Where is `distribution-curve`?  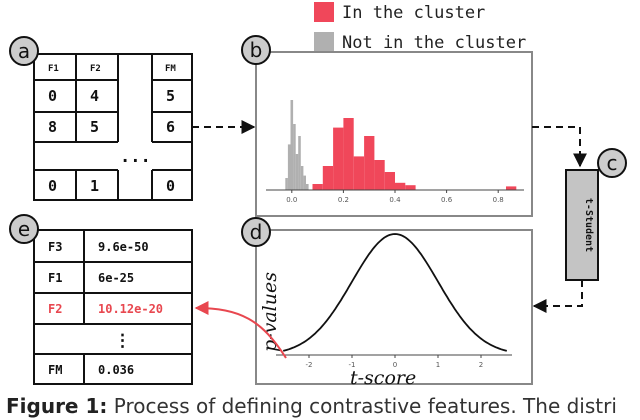
distribution-curve is located at coordinates (395, 292).